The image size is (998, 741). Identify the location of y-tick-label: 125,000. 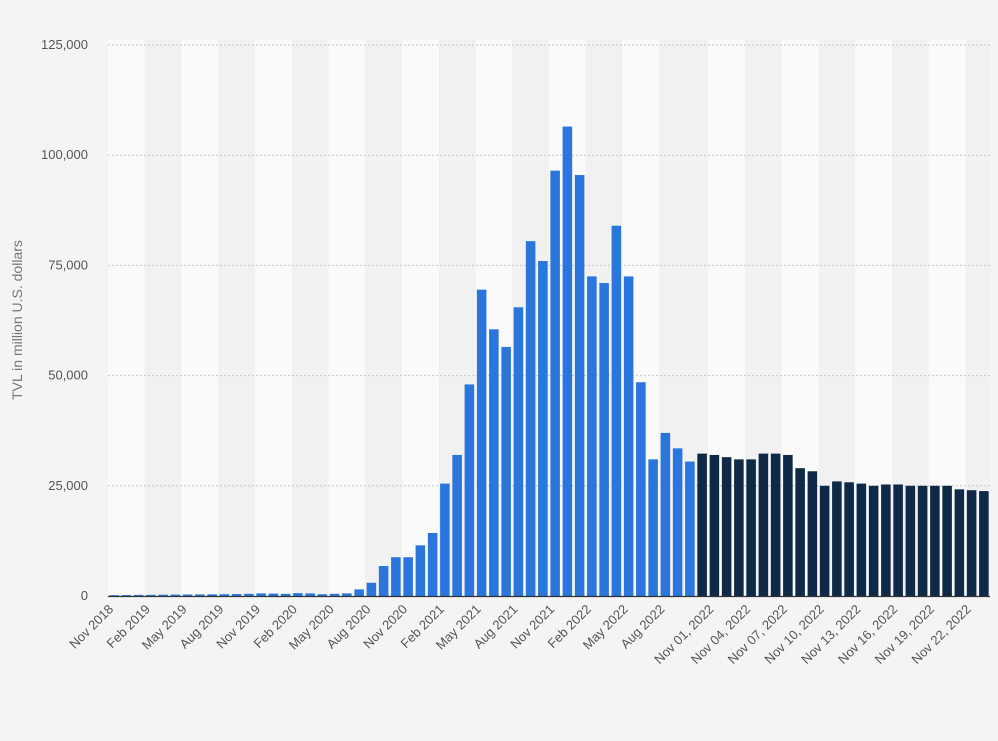
(64, 44).